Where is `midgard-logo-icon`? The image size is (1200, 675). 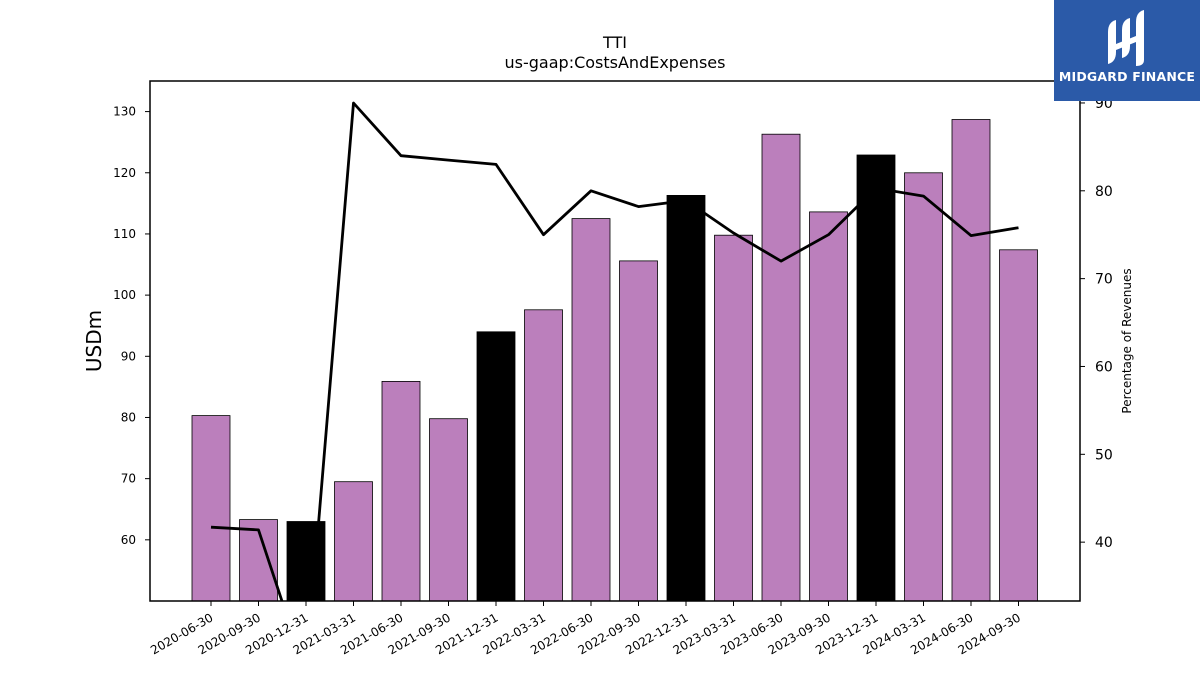 midgard-logo-icon is located at coordinates (1126, 38).